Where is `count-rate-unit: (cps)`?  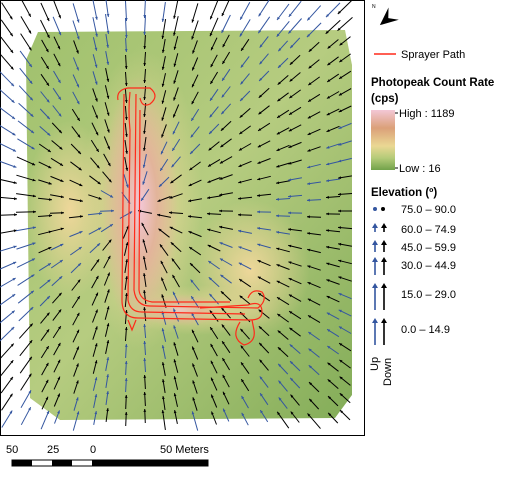 count-rate-unit: (cps) is located at coordinates (385, 99).